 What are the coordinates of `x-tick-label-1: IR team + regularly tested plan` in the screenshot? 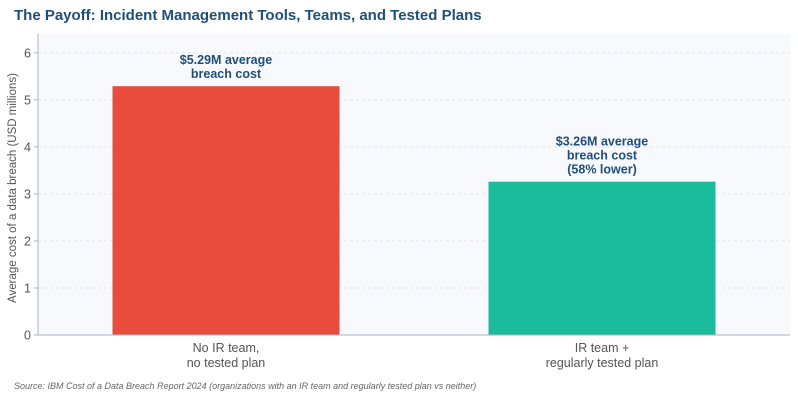 It's located at (602, 355).